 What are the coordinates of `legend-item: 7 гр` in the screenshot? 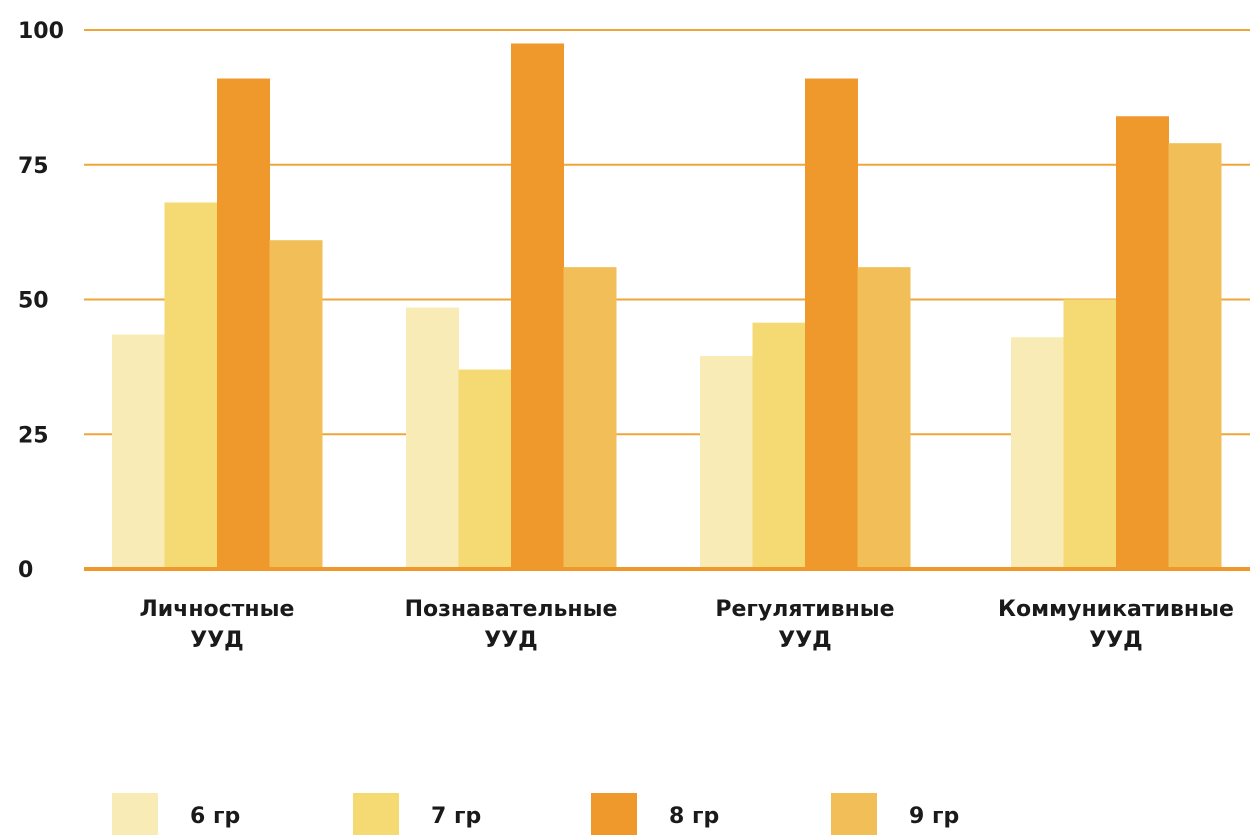 It's located at (417, 814).